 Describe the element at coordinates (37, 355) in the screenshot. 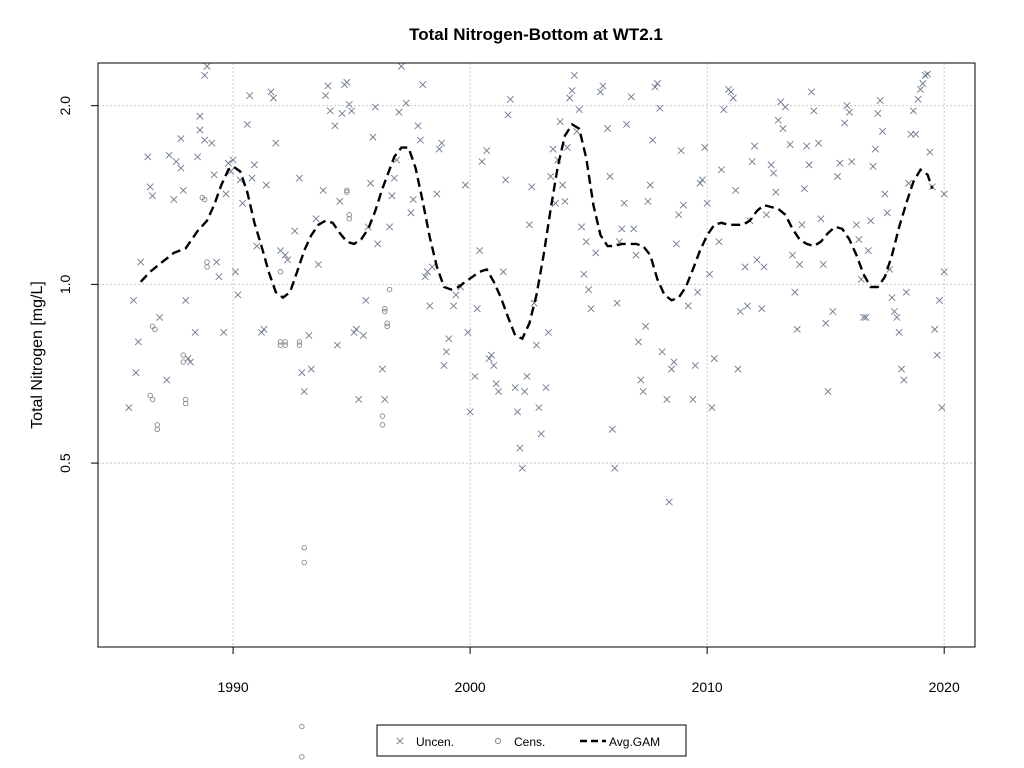

I see `y-axis-label: Total Nitrogen [mg/L]` at that location.